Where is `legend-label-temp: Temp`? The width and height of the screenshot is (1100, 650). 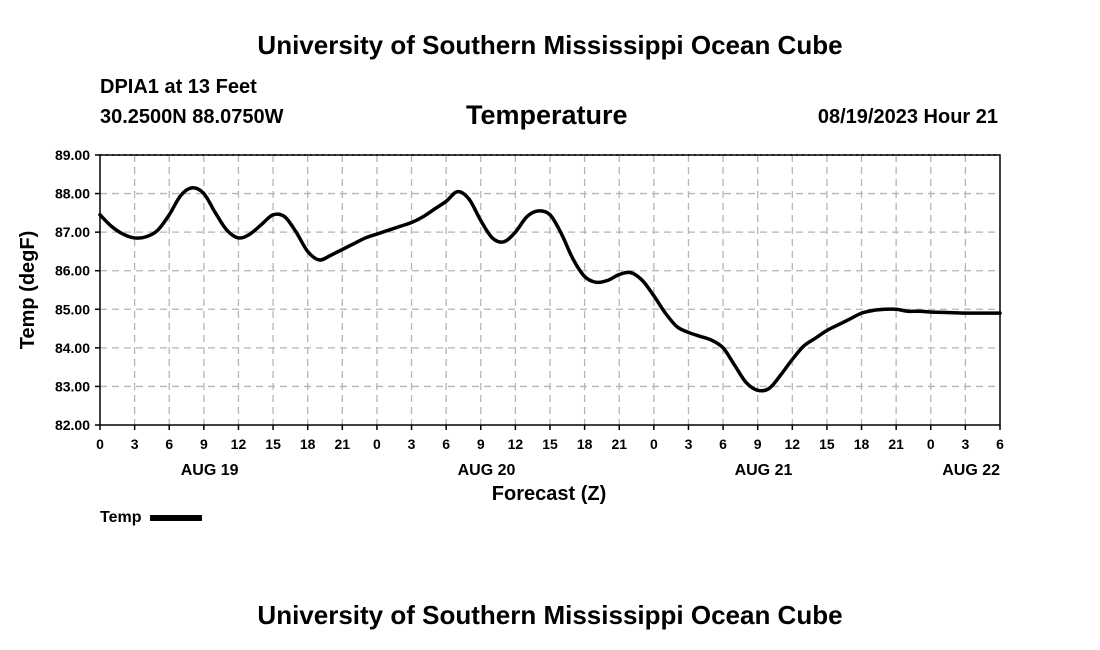
legend-label-temp: Temp is located at coordinates (121, 517).